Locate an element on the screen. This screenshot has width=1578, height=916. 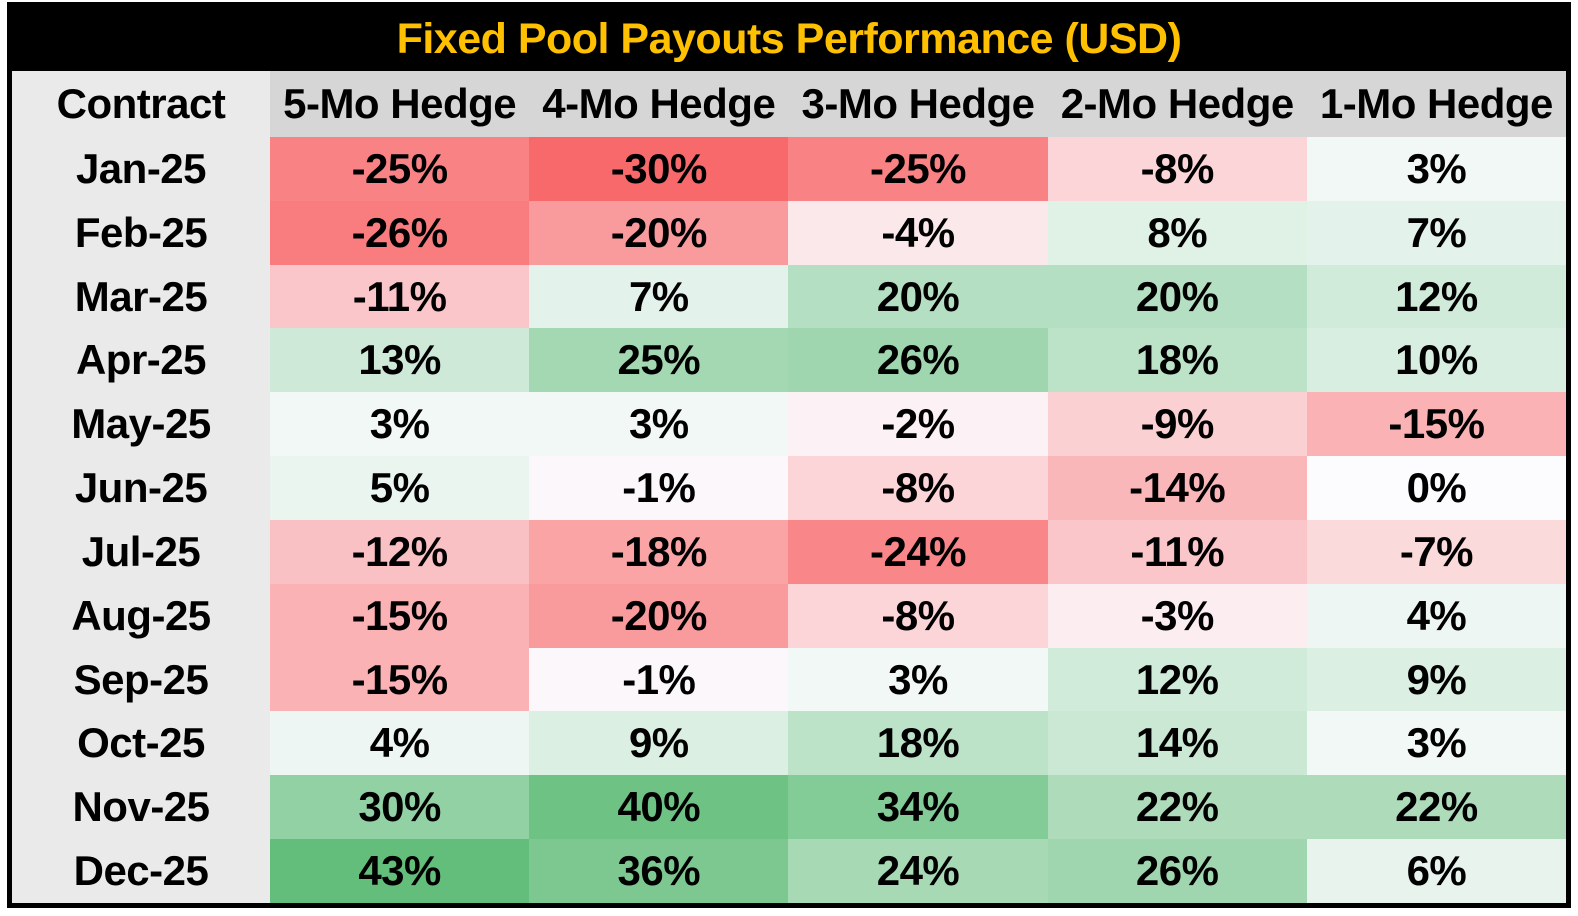
column-header-contract: Contract is located at coordinates (141, 104).